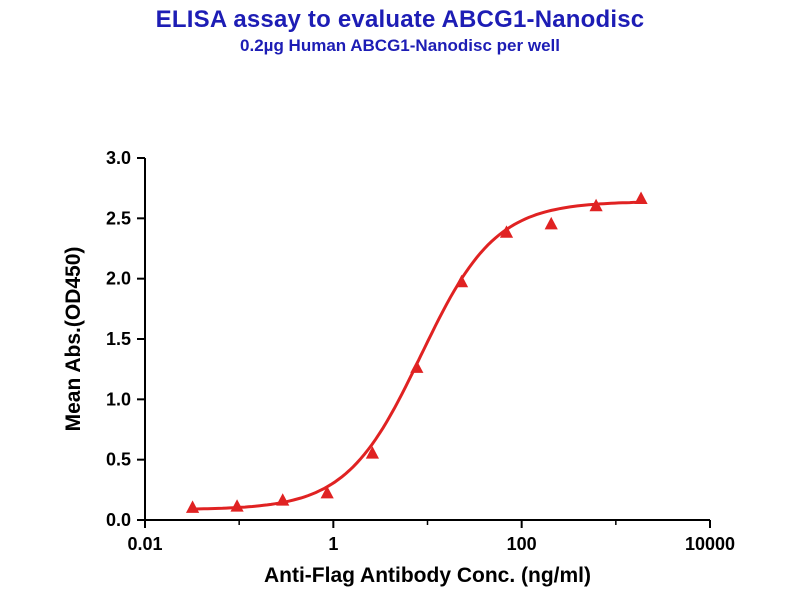  I want to click on x-axis-tick-label: 1, so click(333, 544).